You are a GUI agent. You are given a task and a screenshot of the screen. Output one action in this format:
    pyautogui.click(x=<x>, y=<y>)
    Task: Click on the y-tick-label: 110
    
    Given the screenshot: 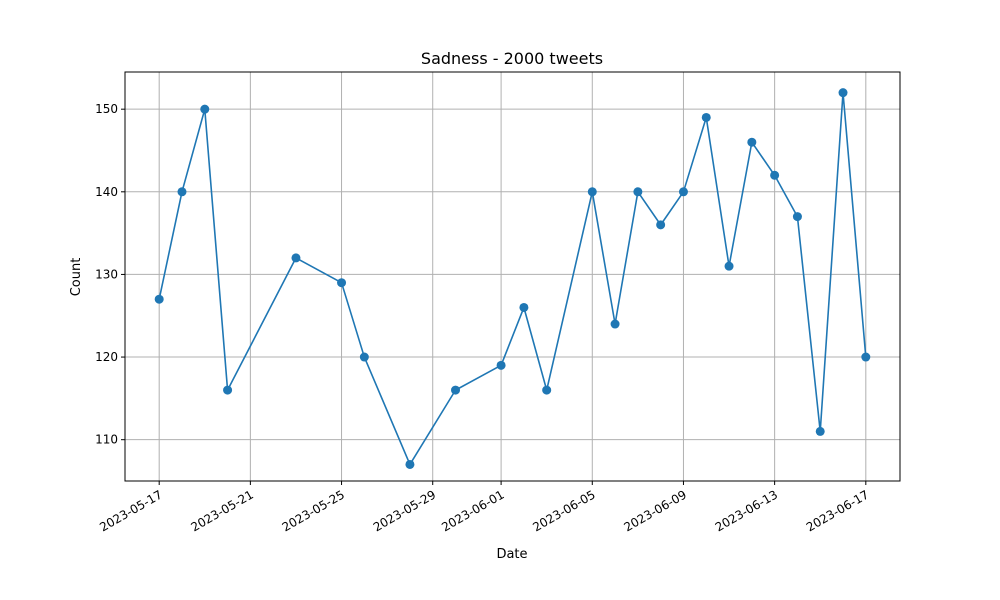 What is the action you would take?
    pyautogui.click(x=106, y=440)
    